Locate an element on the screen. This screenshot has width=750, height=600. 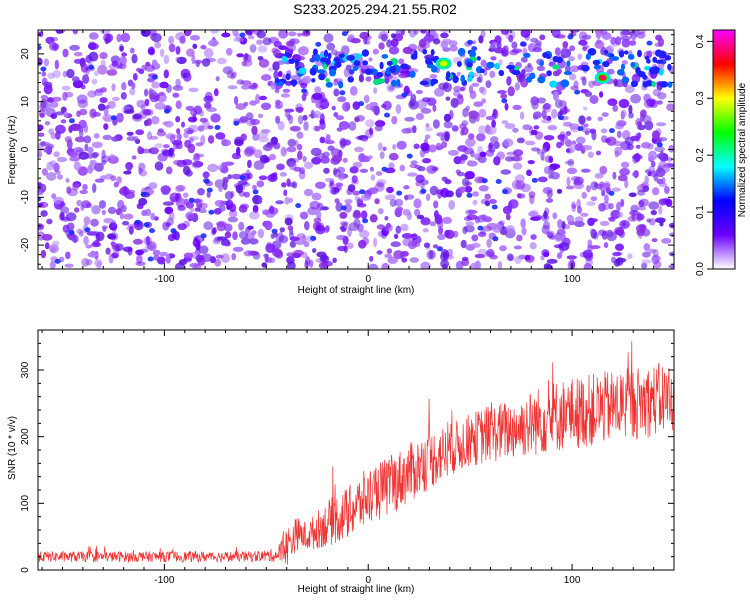
y-tick-label: 20 is located at coordinates (25, 54).